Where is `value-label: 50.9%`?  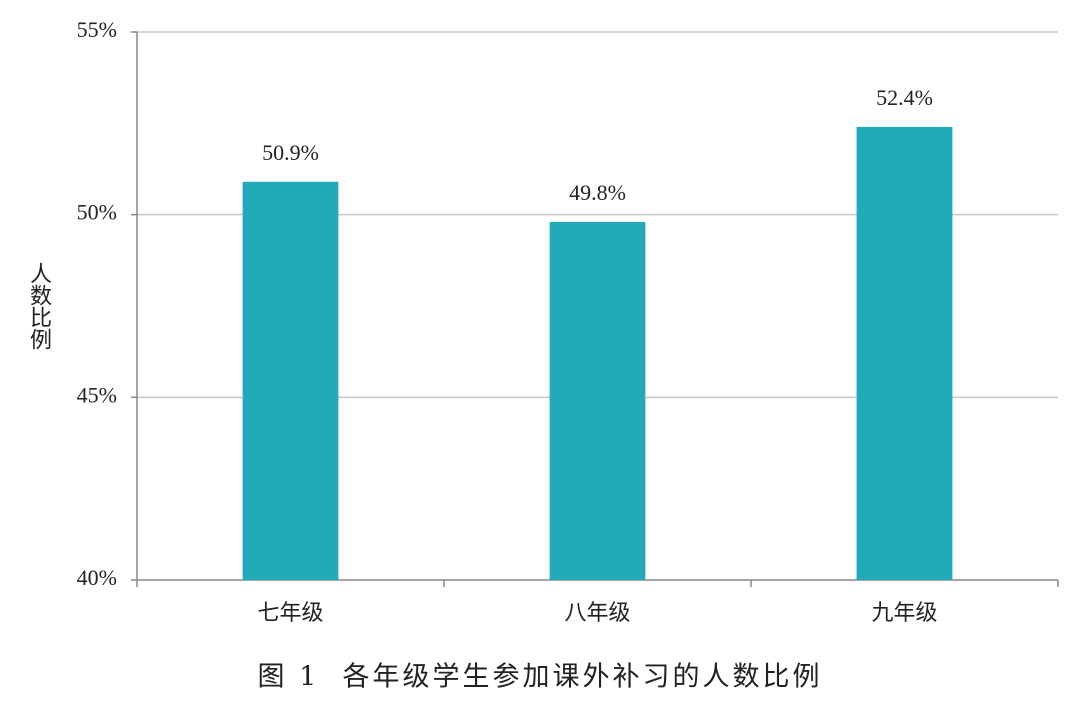 value-label: 50.9% is located at coordinates (290, 152).